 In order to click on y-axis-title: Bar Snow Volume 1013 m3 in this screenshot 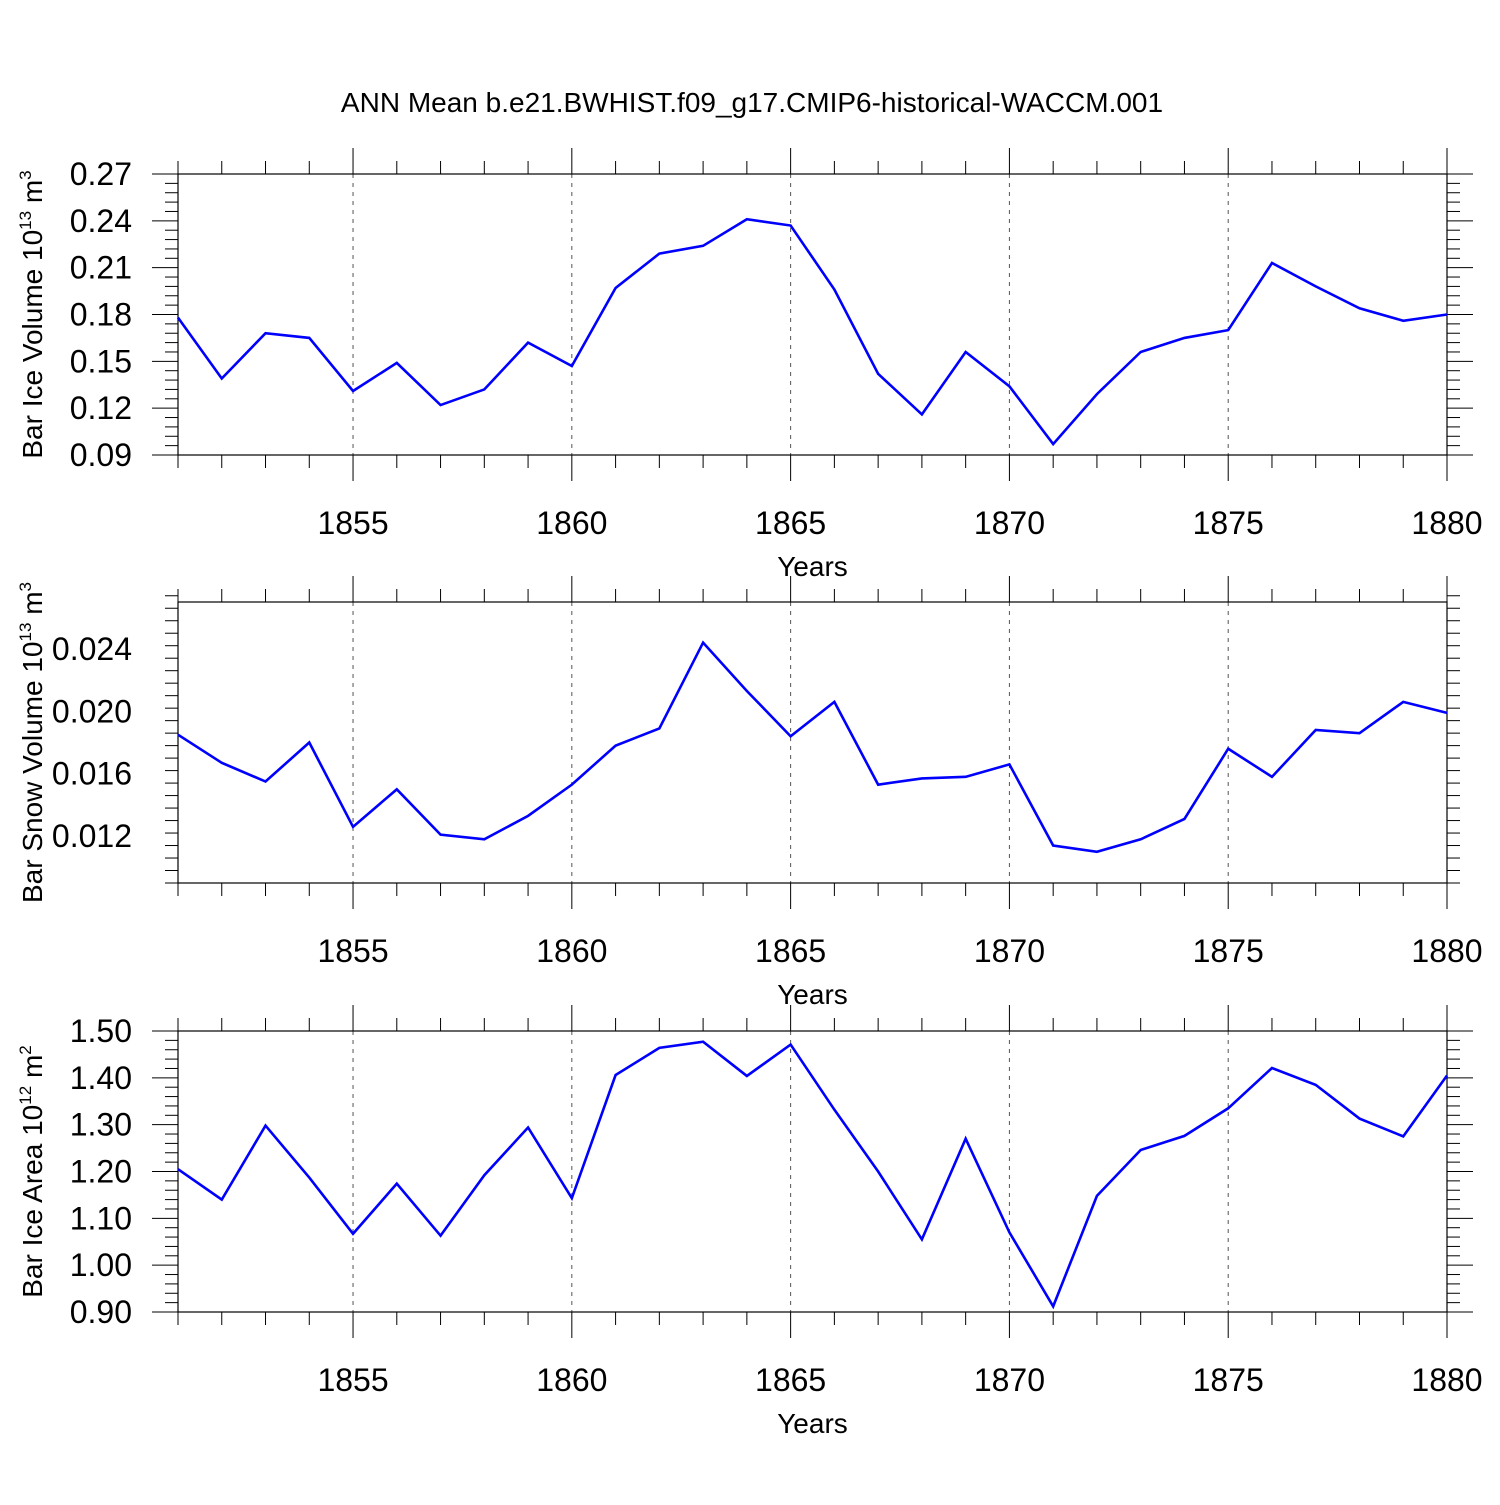, I will do `click(32, 742)`.